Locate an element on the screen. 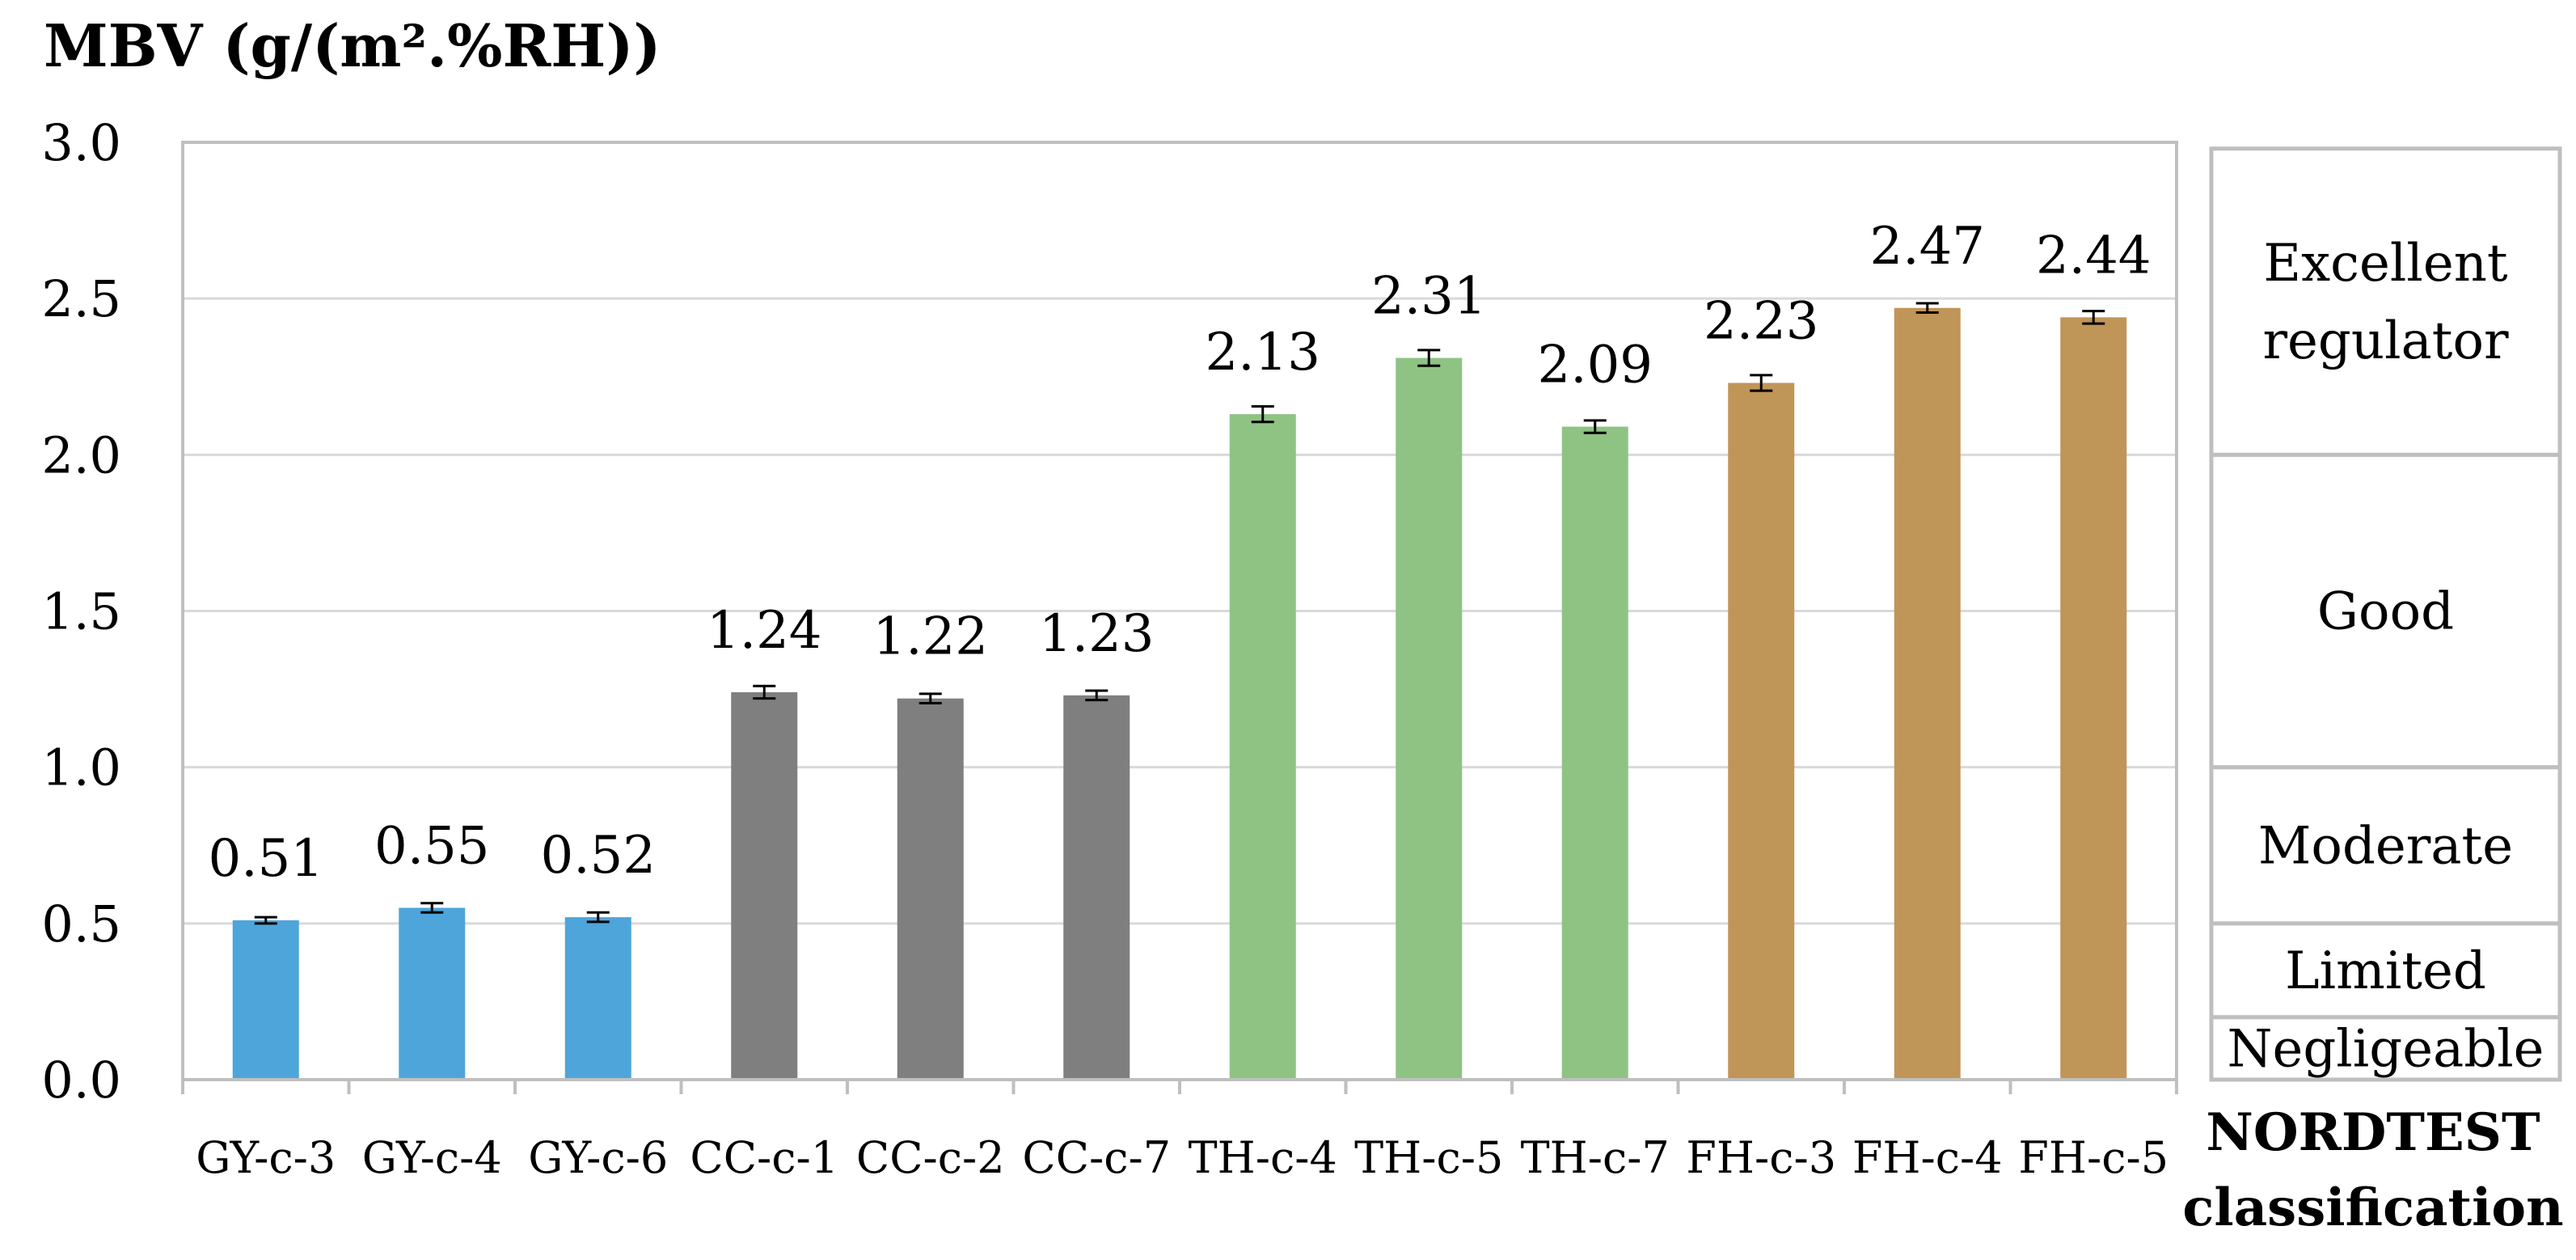 The image size is (2576, 1260). value-label-cc-c-2: 1.22 is located at coordinates (931, 637).